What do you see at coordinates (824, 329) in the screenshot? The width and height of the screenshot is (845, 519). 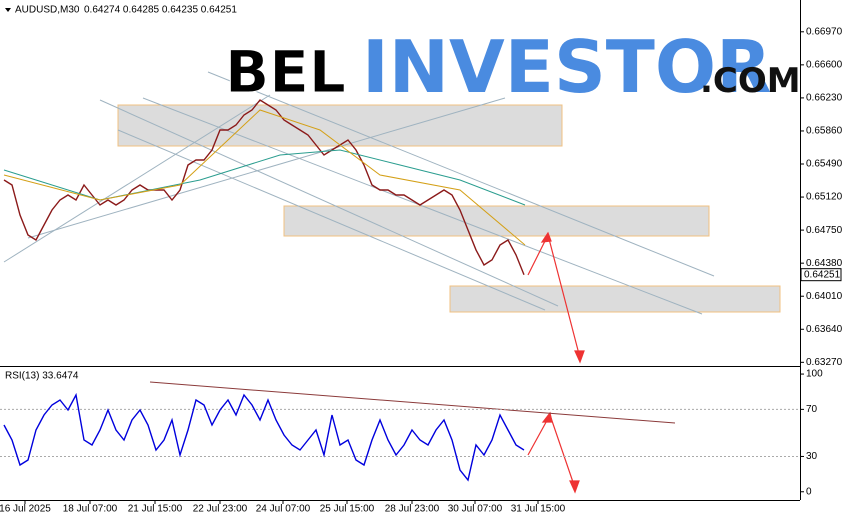 I see `y-tick-label: 0.63640` at bounding box center [824, 329].